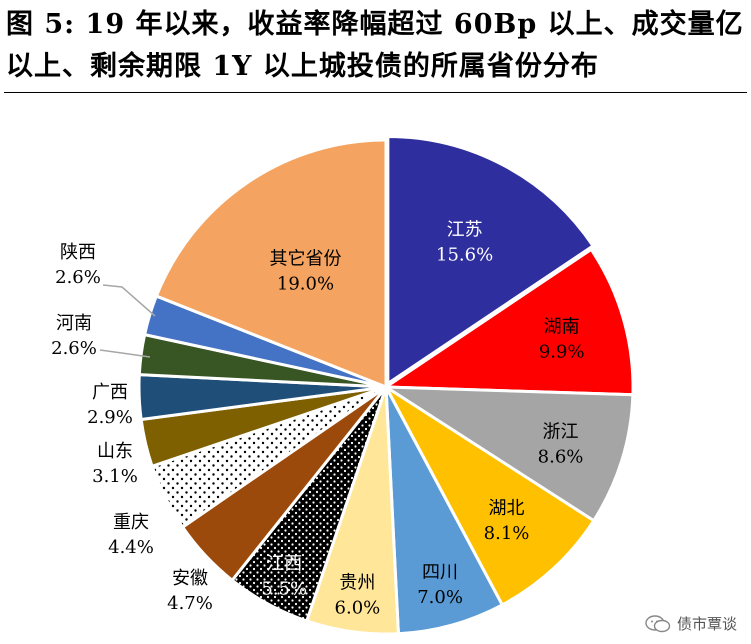  Describe the element at coordinates (358, 608) in the screenshot. I see `slice-value-label-5: 6.0%` at that location.